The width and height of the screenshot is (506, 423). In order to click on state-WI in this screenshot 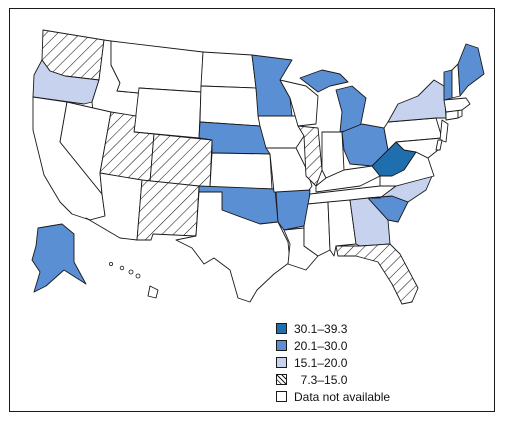, I will do `click(299, 103)`.